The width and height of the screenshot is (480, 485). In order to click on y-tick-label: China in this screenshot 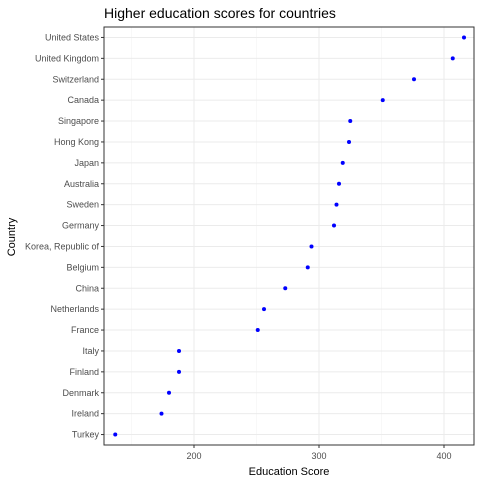, I will do `click(87, 288)`.